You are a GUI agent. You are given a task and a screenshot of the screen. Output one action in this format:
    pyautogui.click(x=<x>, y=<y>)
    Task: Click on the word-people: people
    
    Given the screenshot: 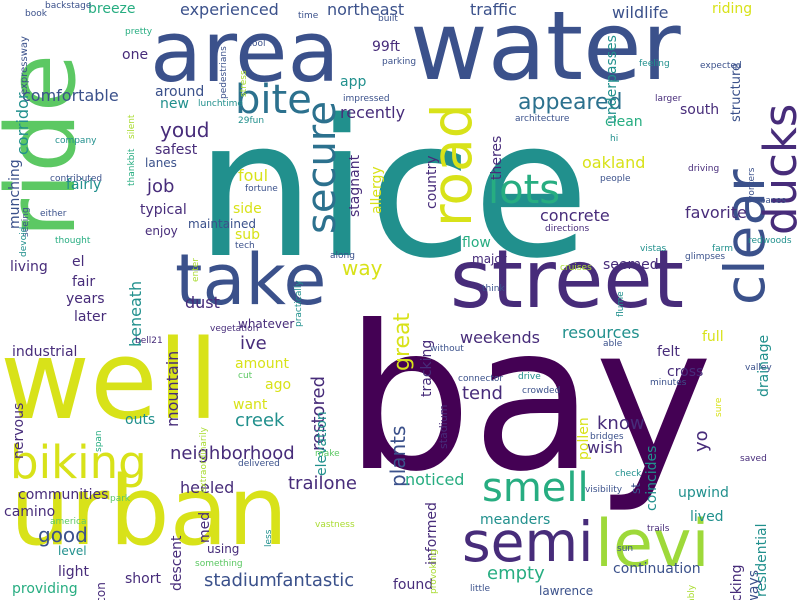 What is the action you would take?
    pyautogui.click(x=615, y=179)
    